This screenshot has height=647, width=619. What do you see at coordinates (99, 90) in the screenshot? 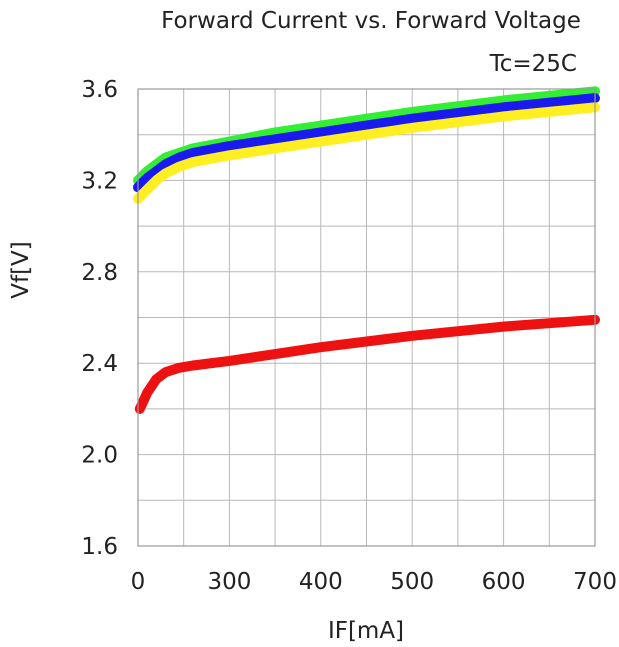
I see `y-tick-label: 3.6` at bounding box center [99, 90].